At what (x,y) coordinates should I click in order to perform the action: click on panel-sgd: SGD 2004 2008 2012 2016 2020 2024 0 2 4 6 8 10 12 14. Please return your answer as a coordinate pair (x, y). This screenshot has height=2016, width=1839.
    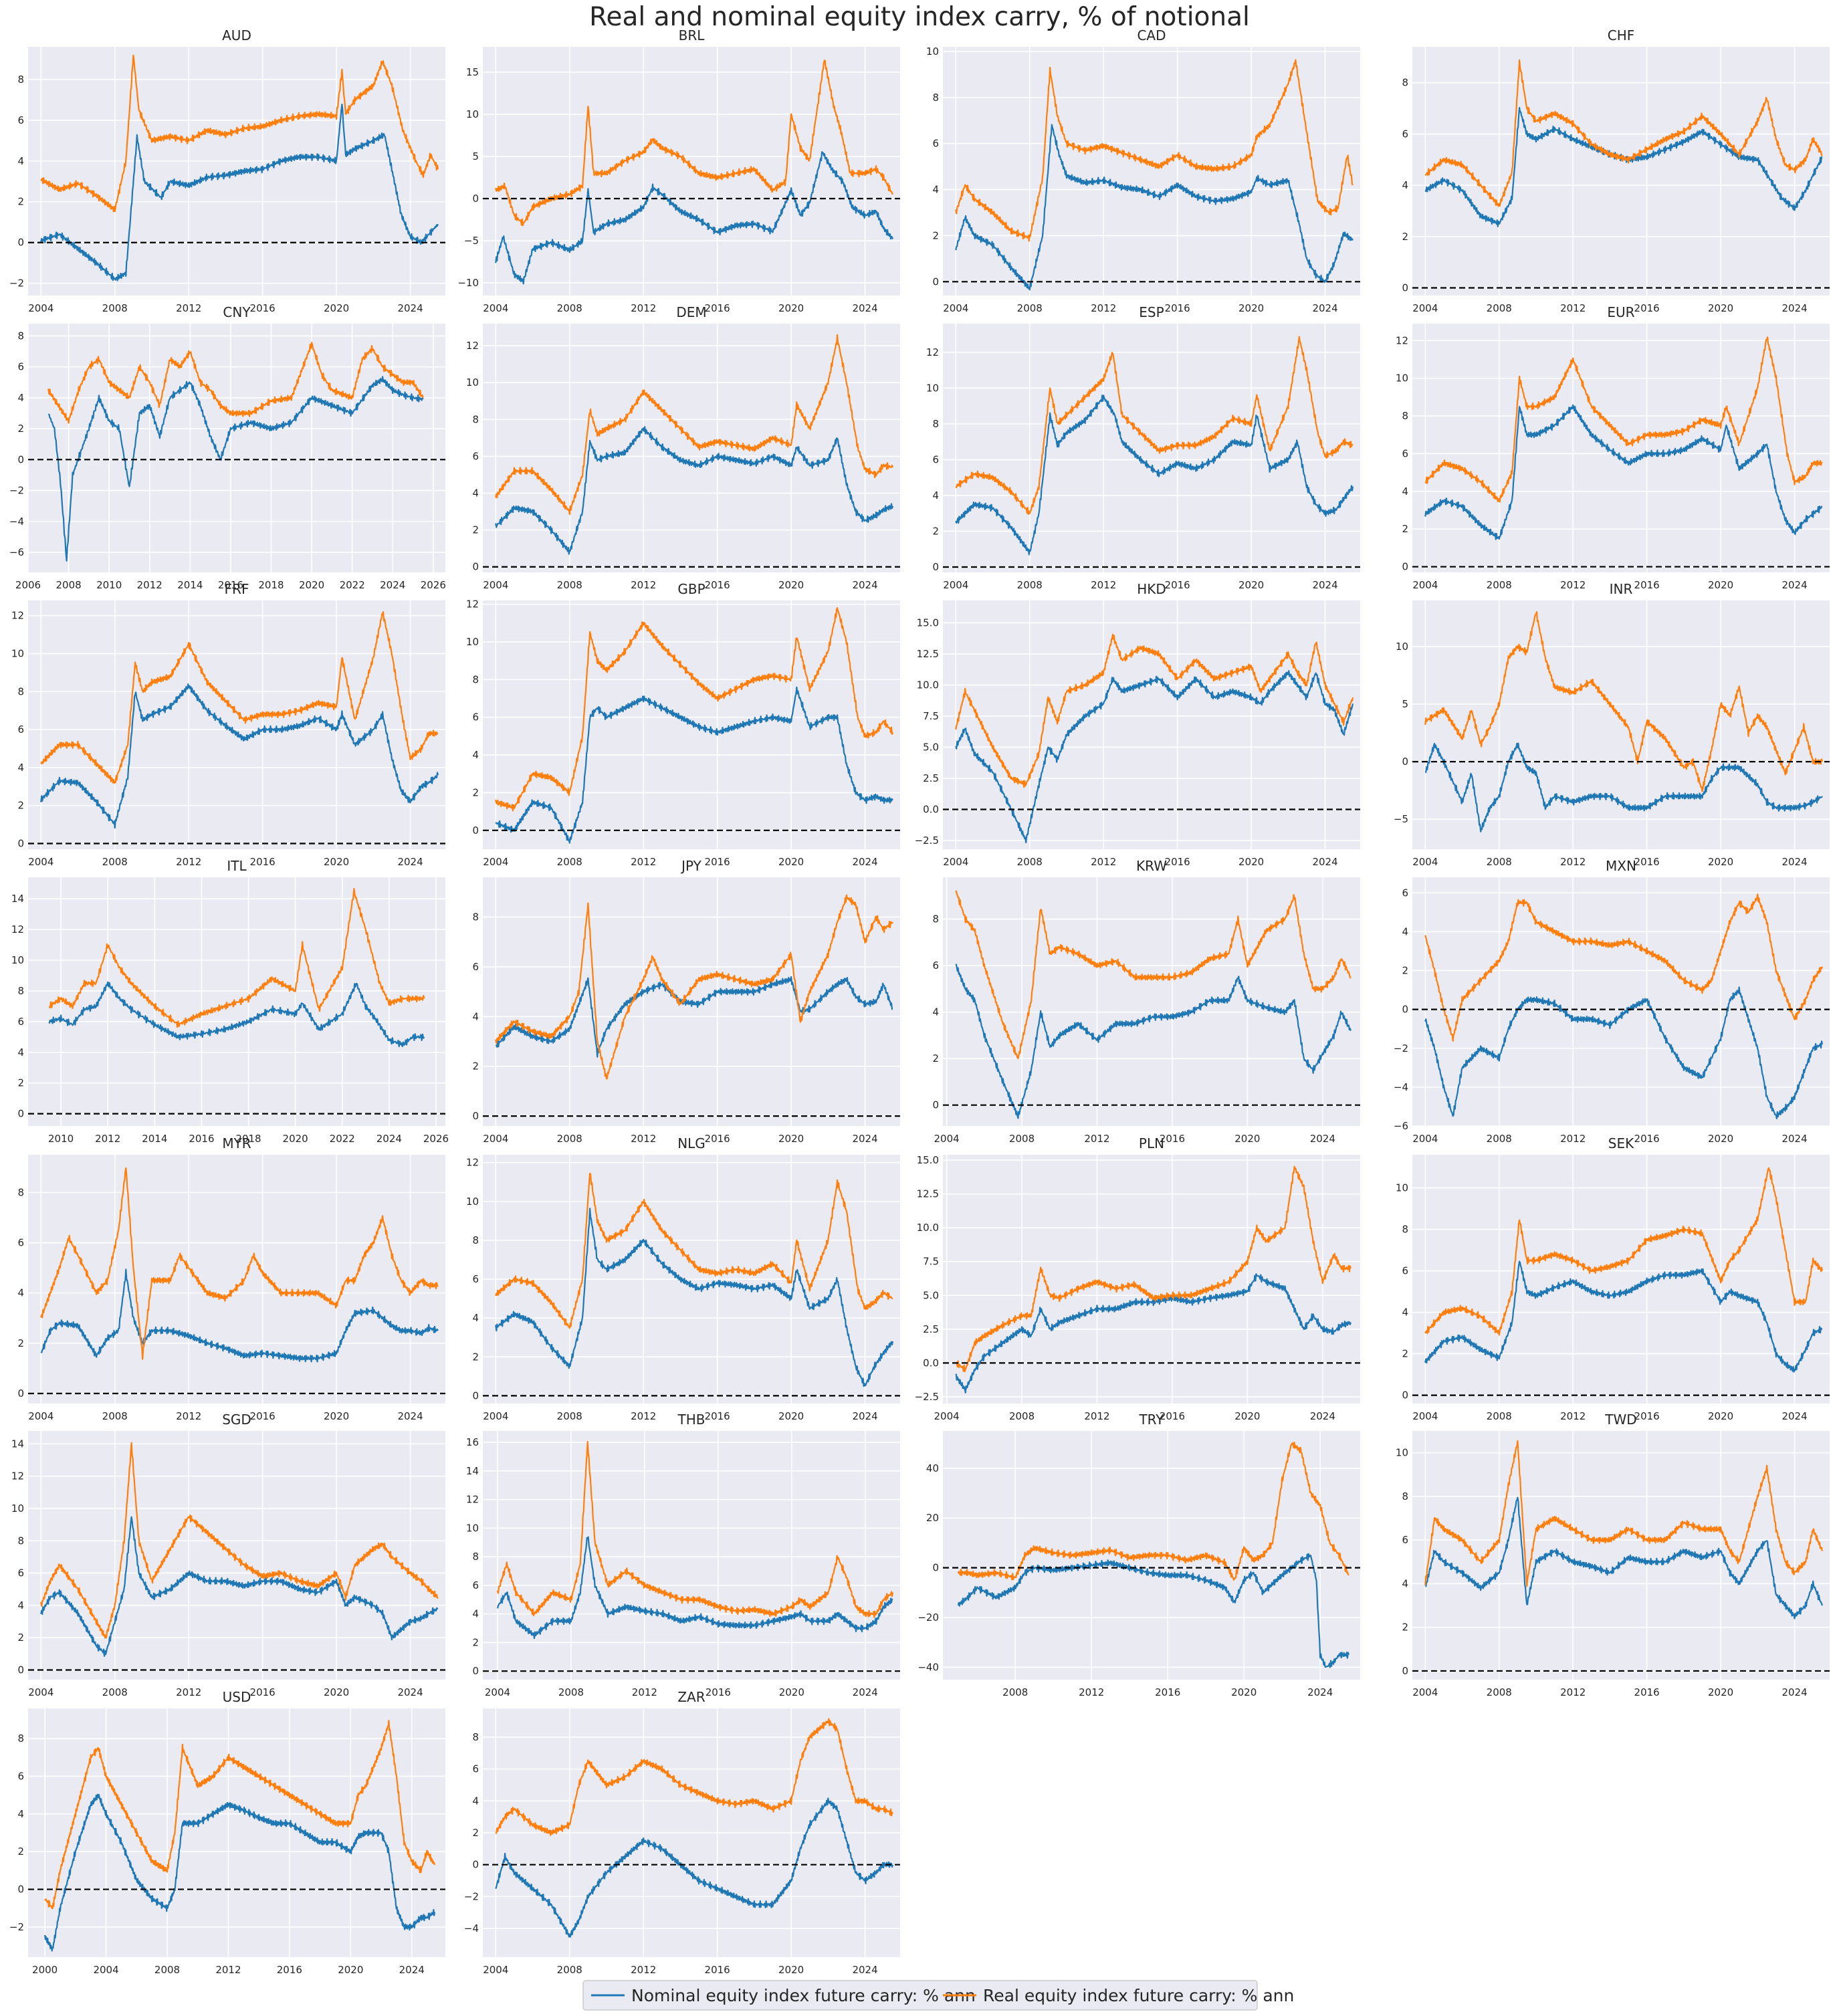
    Looking at the image, I should click on (228, 1555).